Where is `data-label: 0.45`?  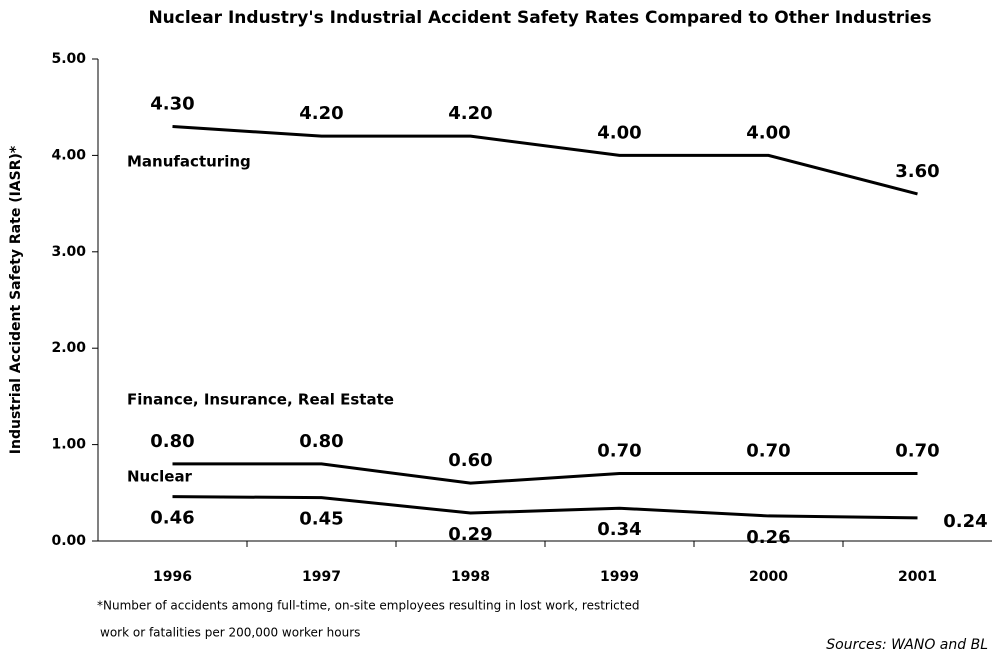 data-label: 0.45 is located at coordinates (321, 519).